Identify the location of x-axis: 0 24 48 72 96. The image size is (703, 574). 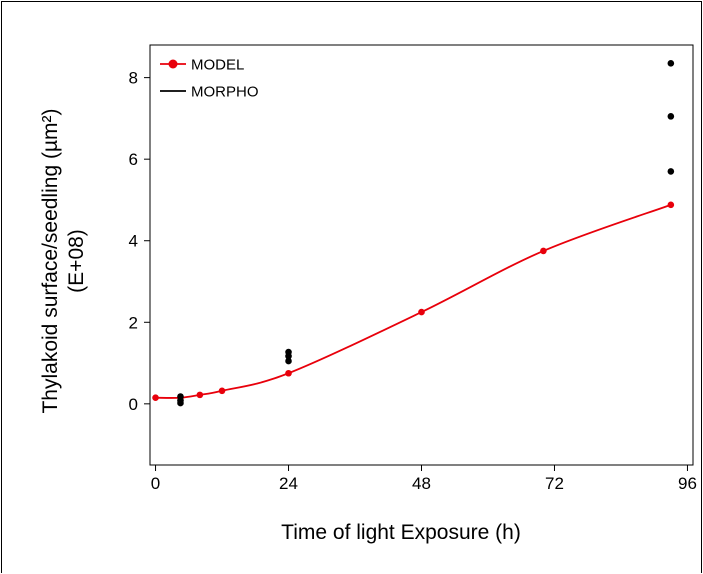
(424, 479).